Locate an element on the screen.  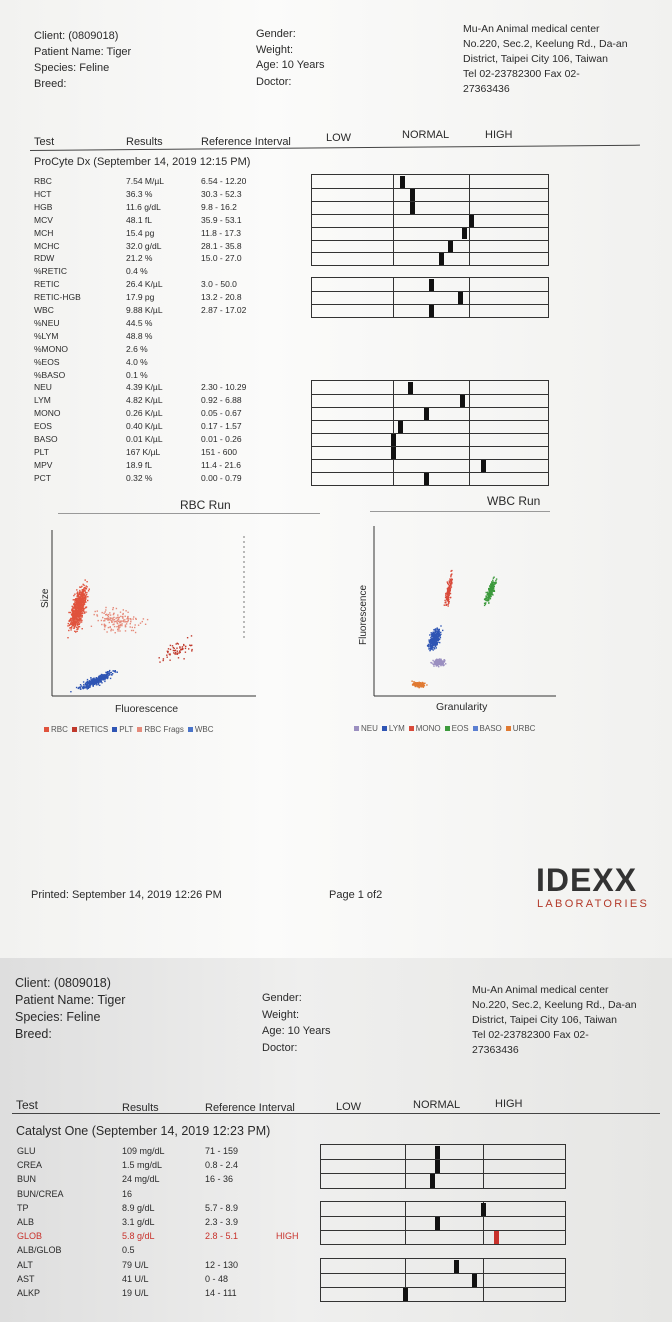
test-result: 36.3 % is located at coordinates (139, 193).